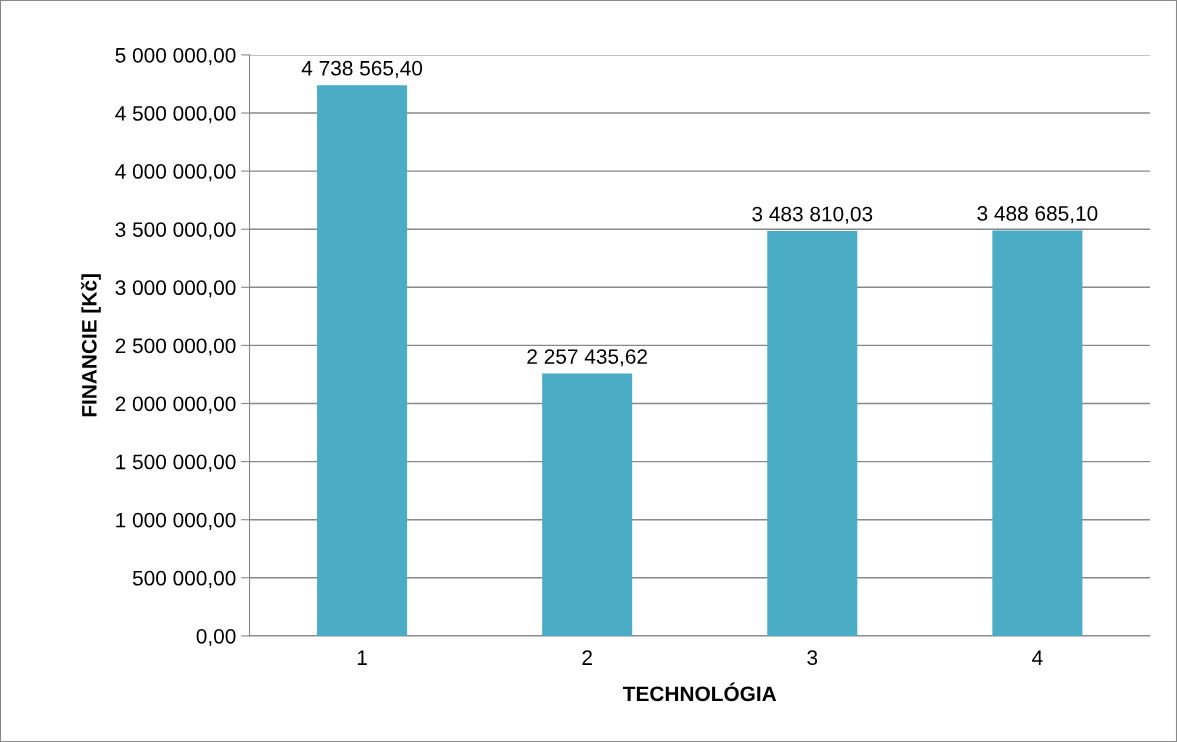 The height and width of the screenshot is (742, 1177). What do you see at coordinates (587, 358) in the screenshot?
I see `data-label: 2 257 435,62` at bounding box center [587, 358].